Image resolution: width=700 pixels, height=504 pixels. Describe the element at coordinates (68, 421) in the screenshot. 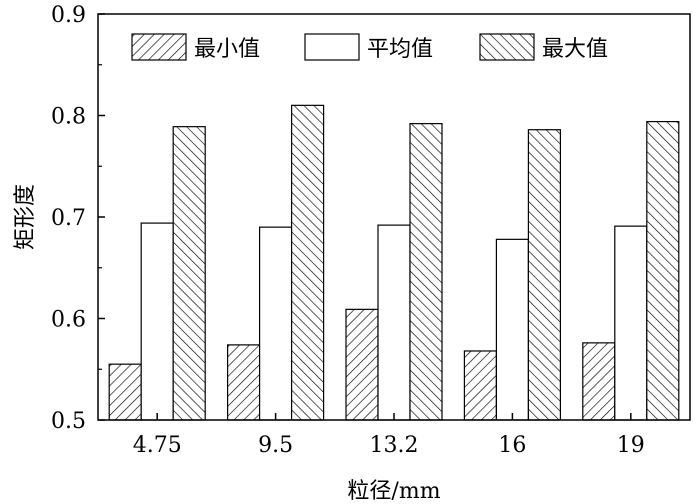

I see `y-tick-label: 0.5` at that location.